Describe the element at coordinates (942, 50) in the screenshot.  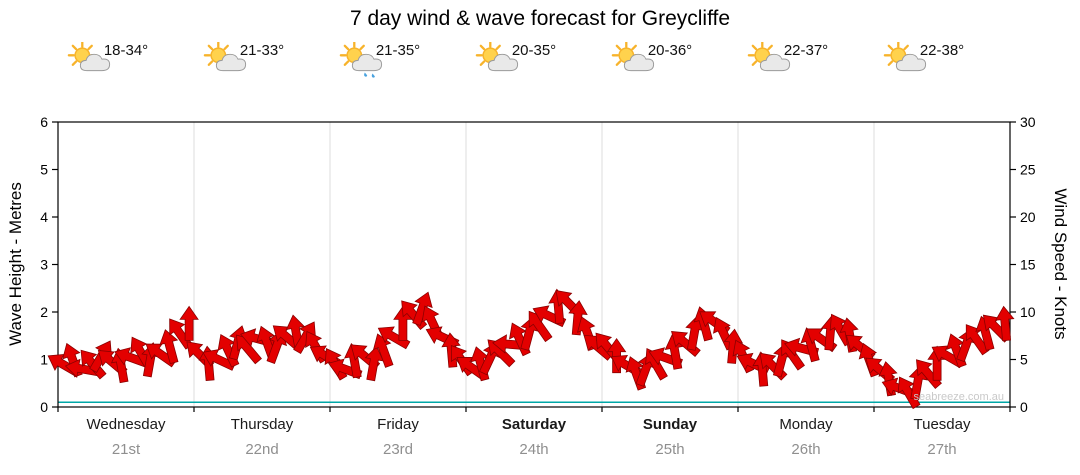
I see `temperature-range: 22-38°` at that location.